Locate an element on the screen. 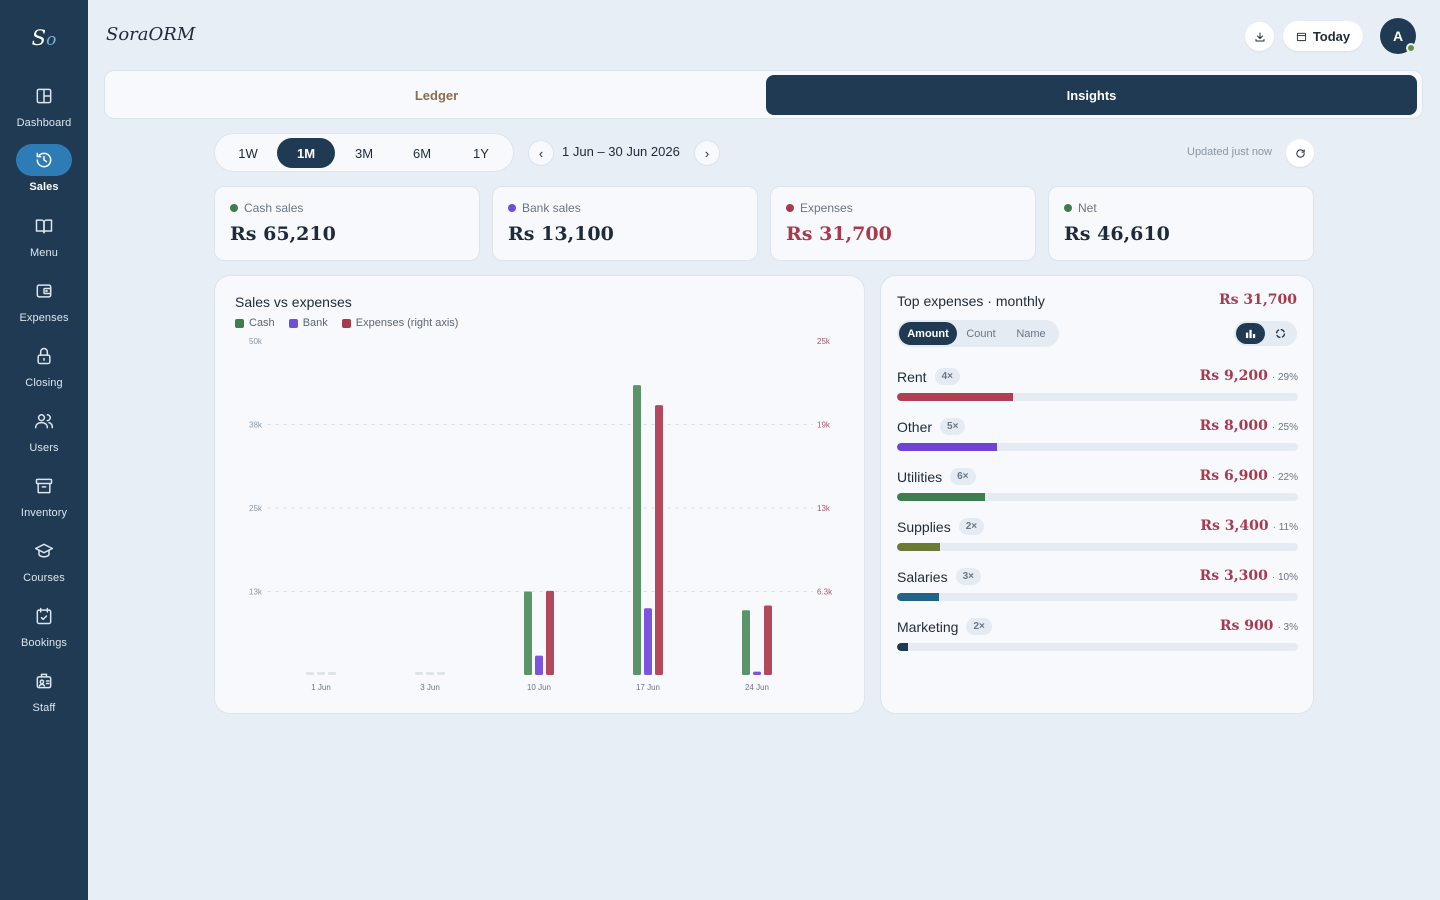 This screenshot has width=1440, height=900. bar-chart-icon is located at coordinates (1250, 334).